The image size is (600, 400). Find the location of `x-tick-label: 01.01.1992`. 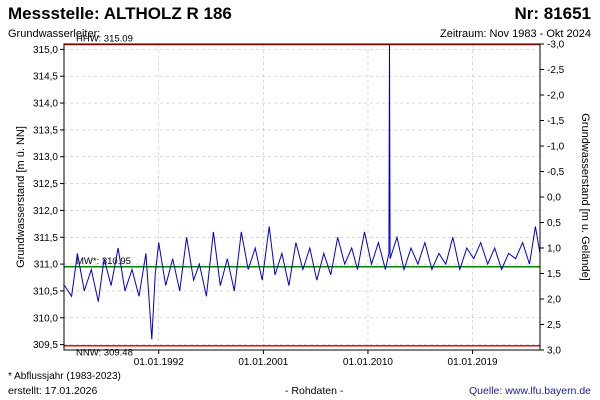

x-tick-label: 01.01.1992 is located at coordinates (159, 362).